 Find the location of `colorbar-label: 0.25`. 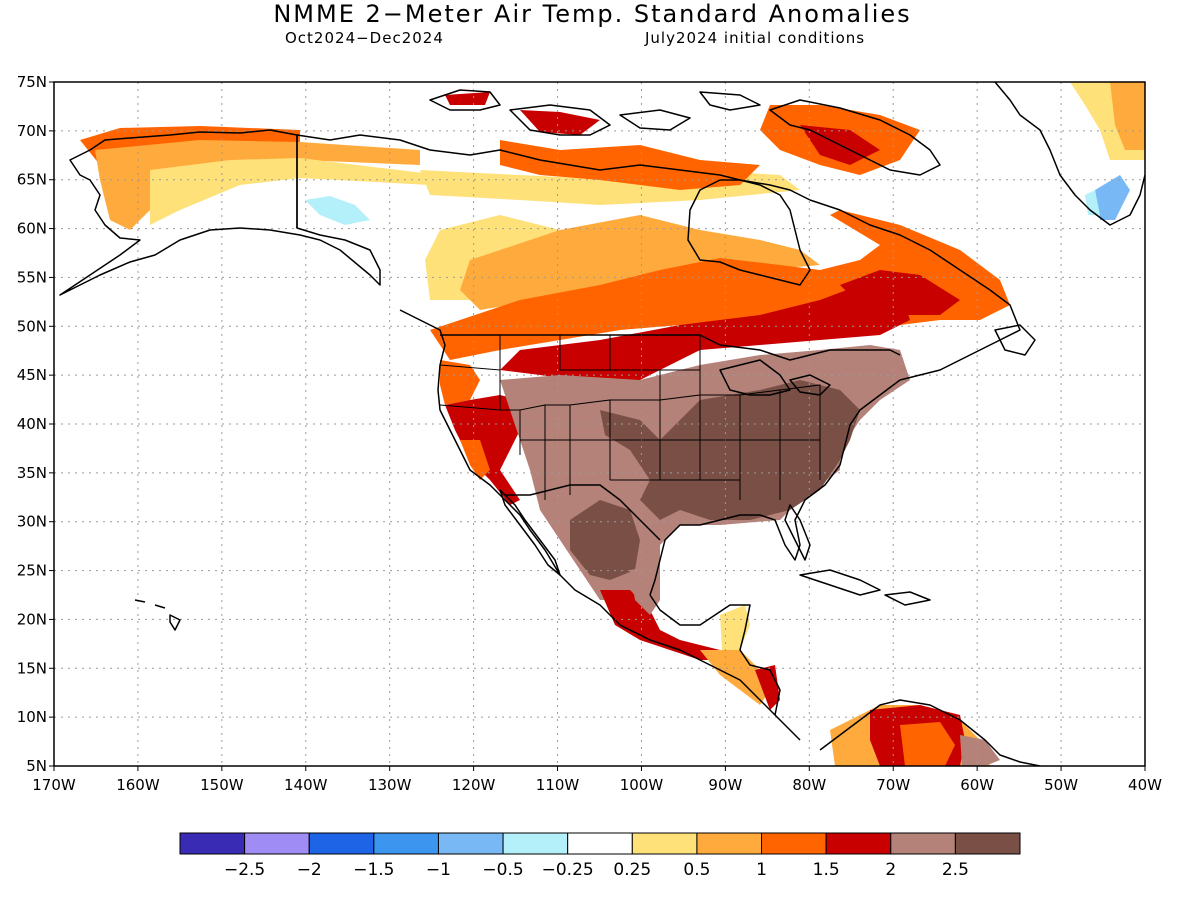

colorbar-label: 0.25 is located at coordinates (632, 870).